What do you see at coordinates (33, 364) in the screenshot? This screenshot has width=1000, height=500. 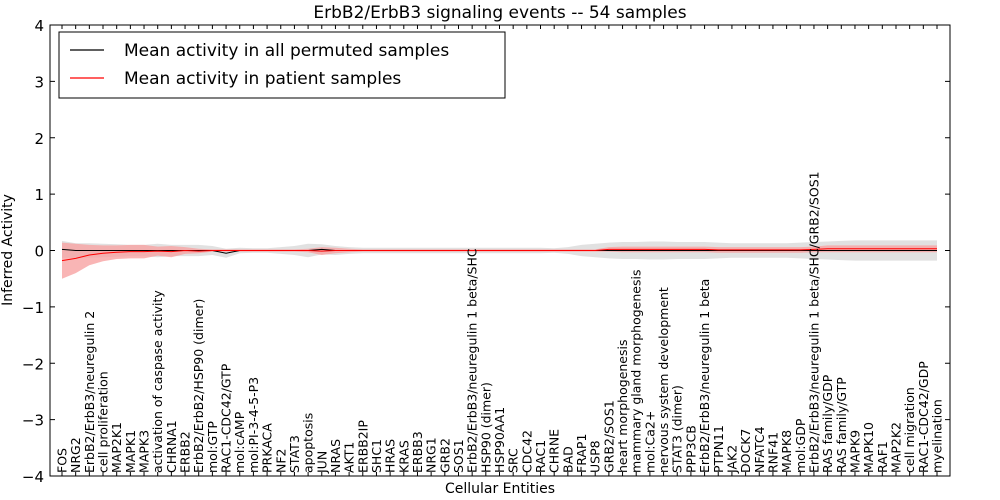 I see `y-tick-label: −2` at bounding box center [33, 364].